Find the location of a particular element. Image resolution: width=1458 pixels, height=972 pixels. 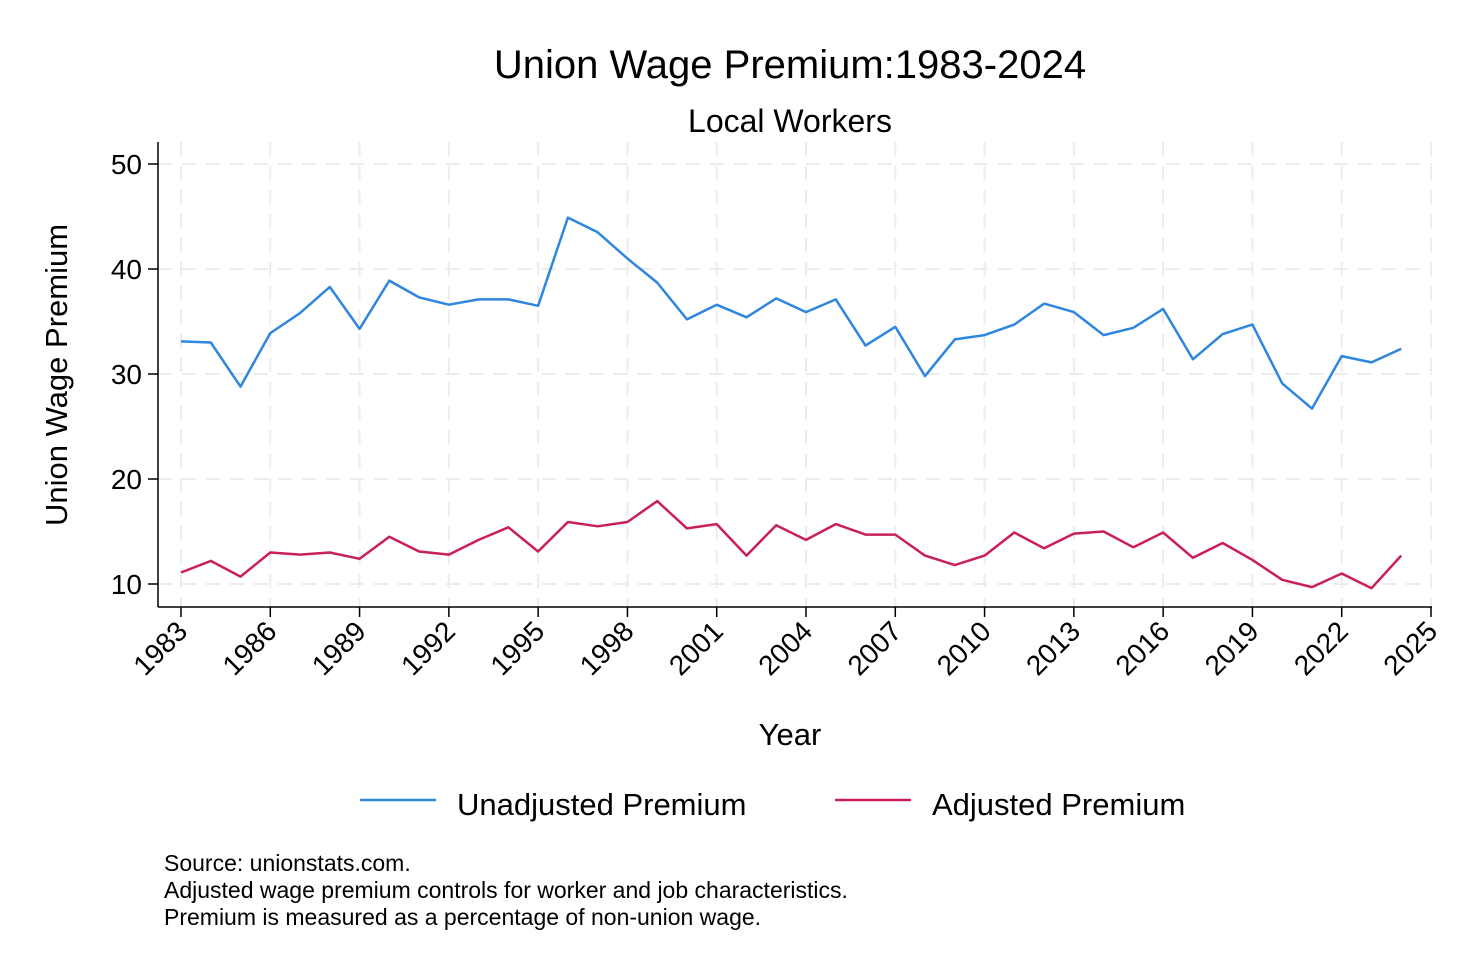

x-tick-label: 2001 is located at coordinates (696, 648).